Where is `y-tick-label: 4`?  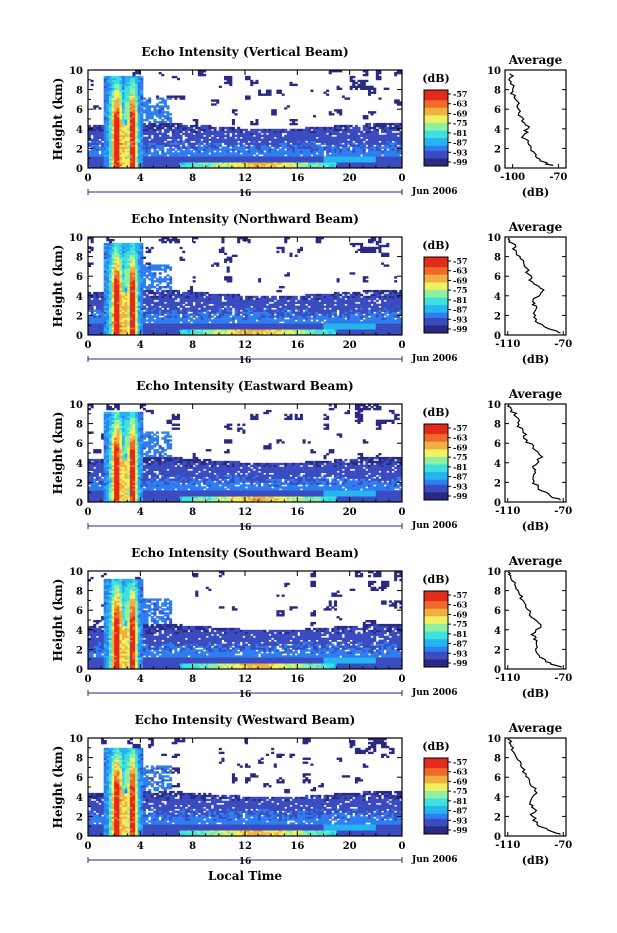 y-tick-label: 4 is located at coordinates (79, 130).